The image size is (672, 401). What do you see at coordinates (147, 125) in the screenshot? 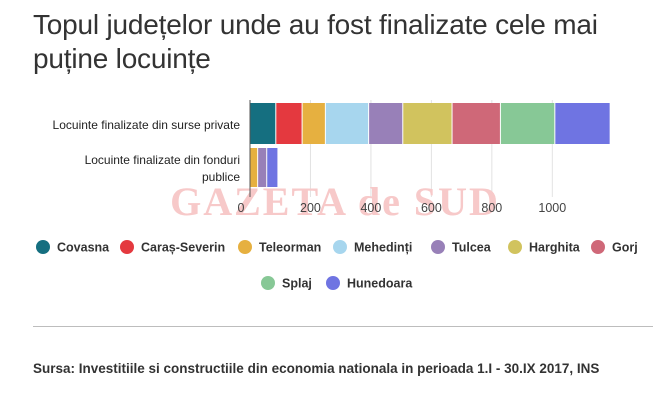
I see `category-label-0: Locuinte finalizate din surse private` at bounding box center [147, 125].